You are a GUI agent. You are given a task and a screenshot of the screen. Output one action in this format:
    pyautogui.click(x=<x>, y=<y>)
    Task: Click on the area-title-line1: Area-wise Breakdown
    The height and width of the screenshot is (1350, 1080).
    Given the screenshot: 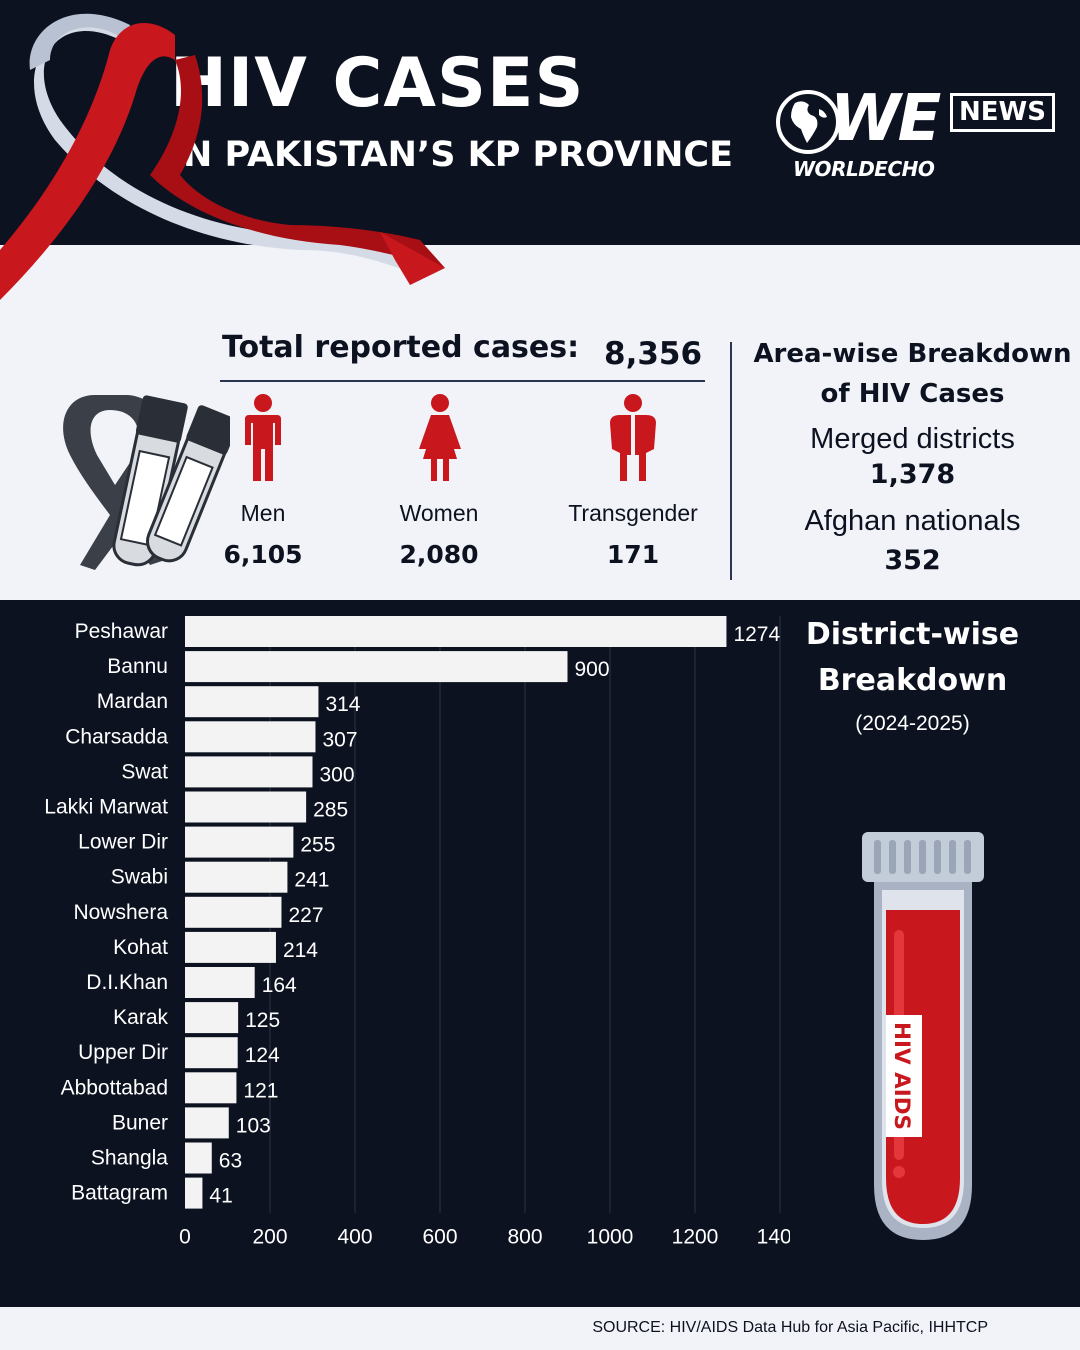 What is the action you would take?
    pyautogui.click(x=912, y=354)
    